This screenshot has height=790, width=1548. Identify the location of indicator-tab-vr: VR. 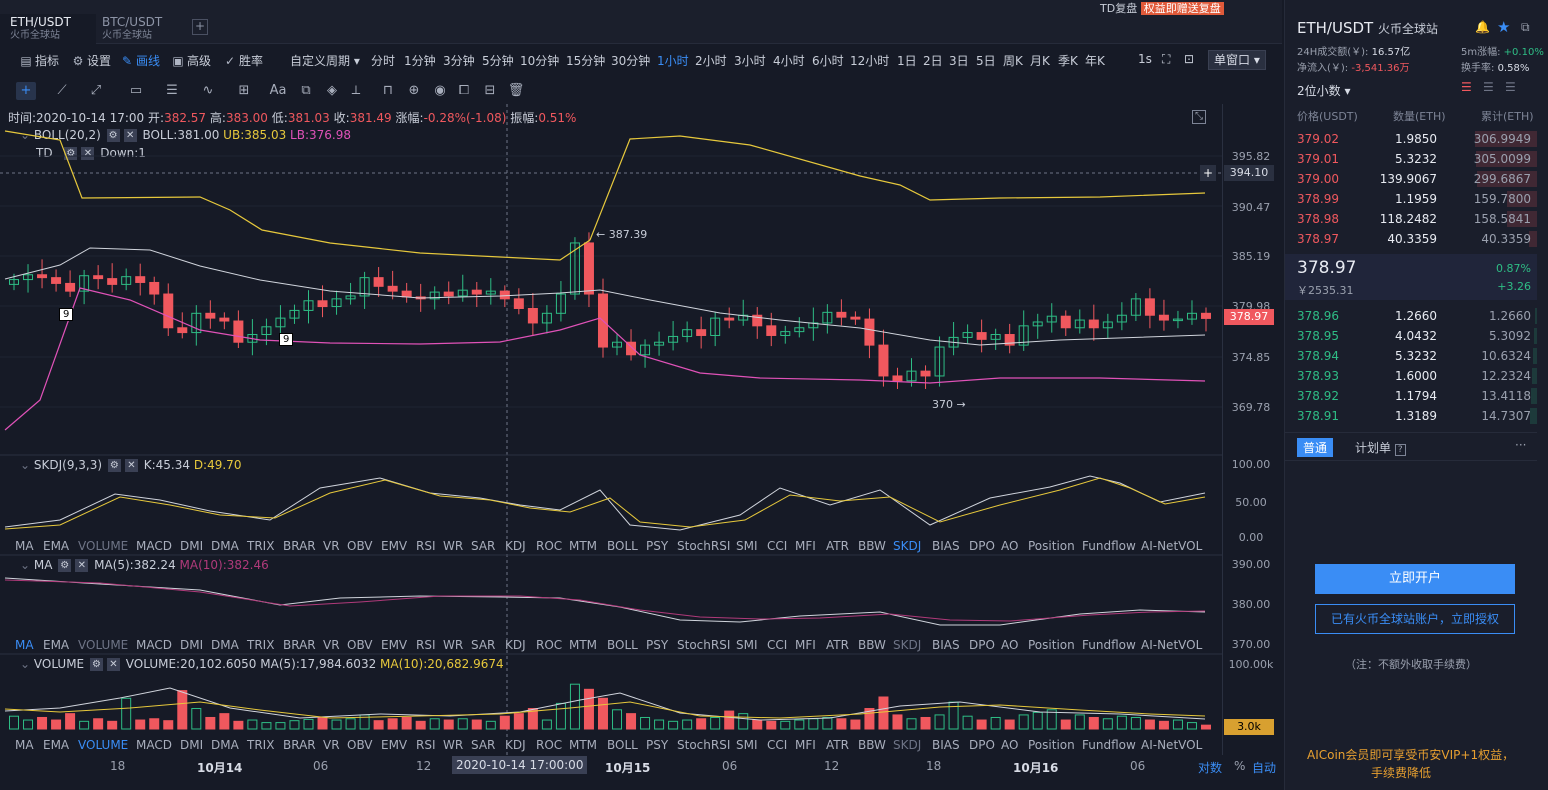
(331, 745).